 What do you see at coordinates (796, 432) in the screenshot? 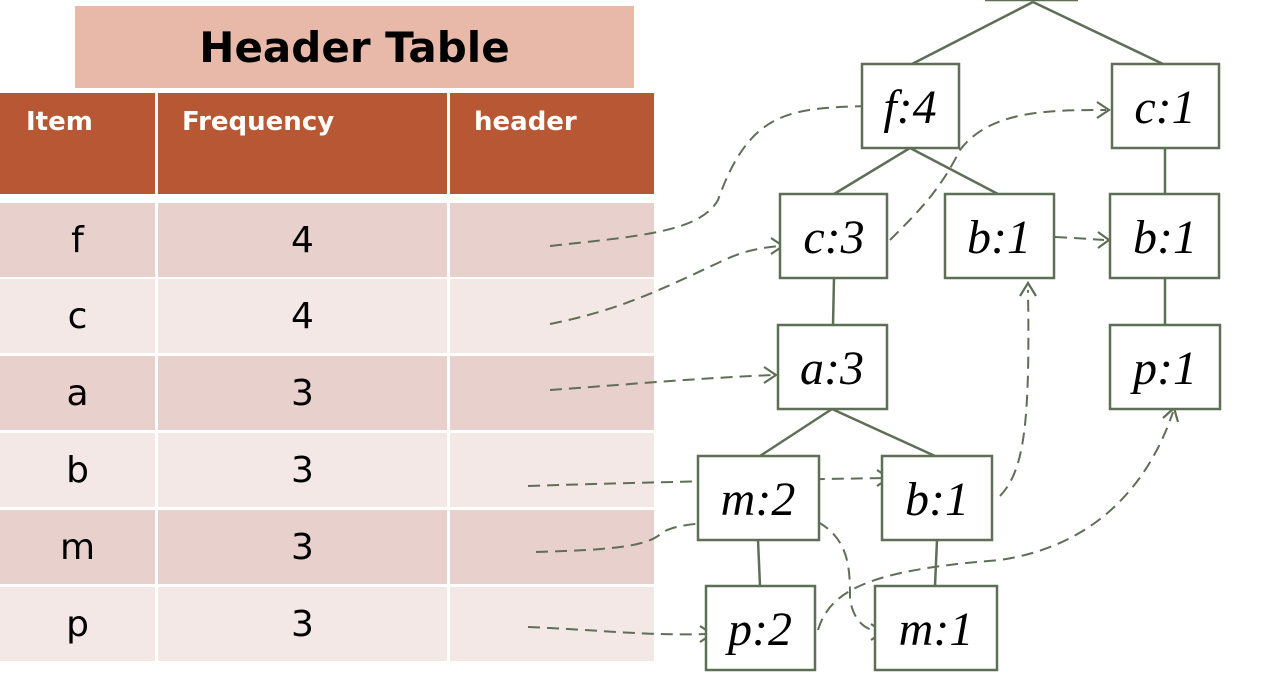
I see `edge-a3-m2` at bounding box center [796, 432].